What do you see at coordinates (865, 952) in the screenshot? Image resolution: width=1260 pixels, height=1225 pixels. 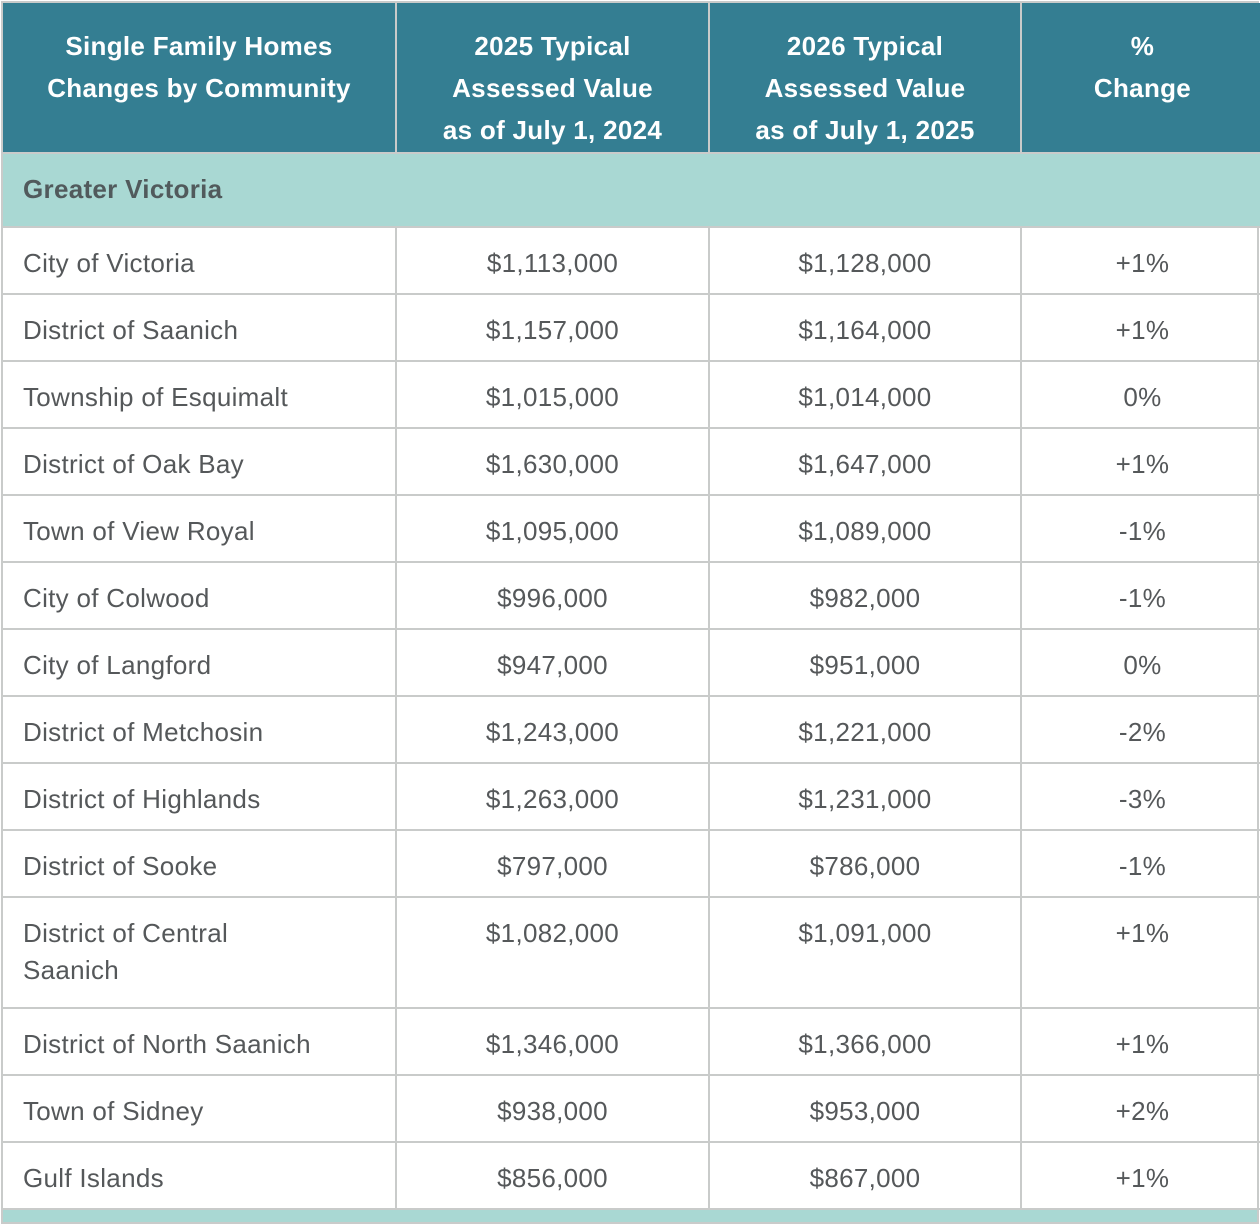 I see `value-2026-cell: $1,091,000` at bounding box center [865, 952].